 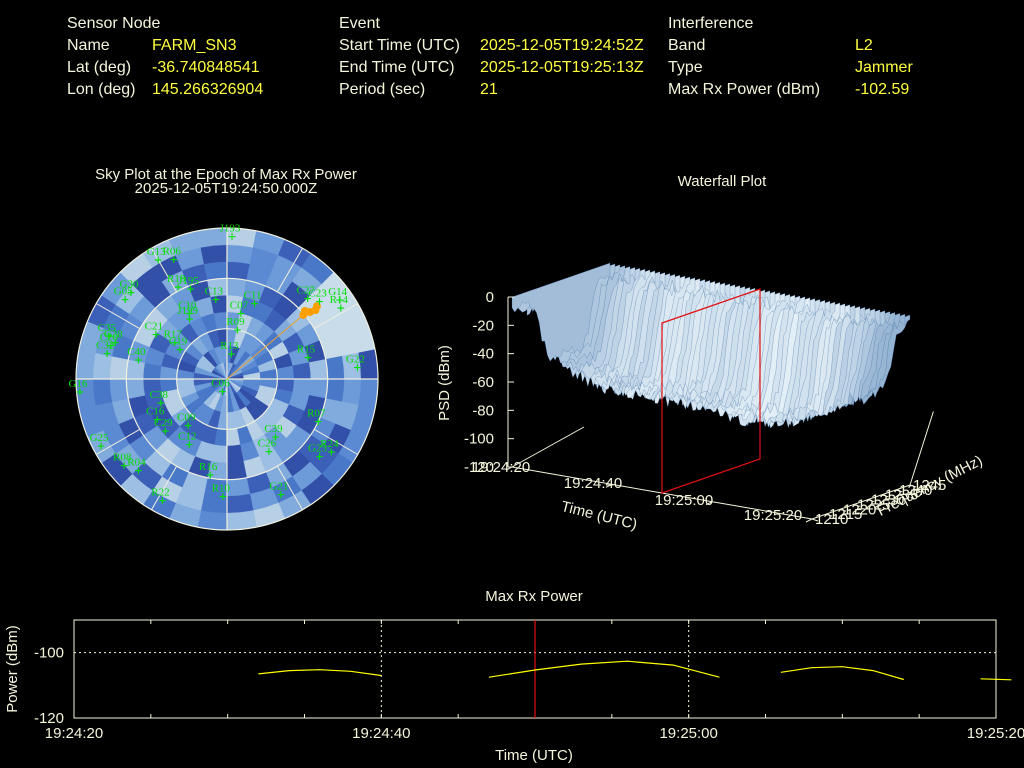 What do you see at coordinates (687, 45) in the screenshot?
I see `band-label: Band` at bounding box center [687, 45].